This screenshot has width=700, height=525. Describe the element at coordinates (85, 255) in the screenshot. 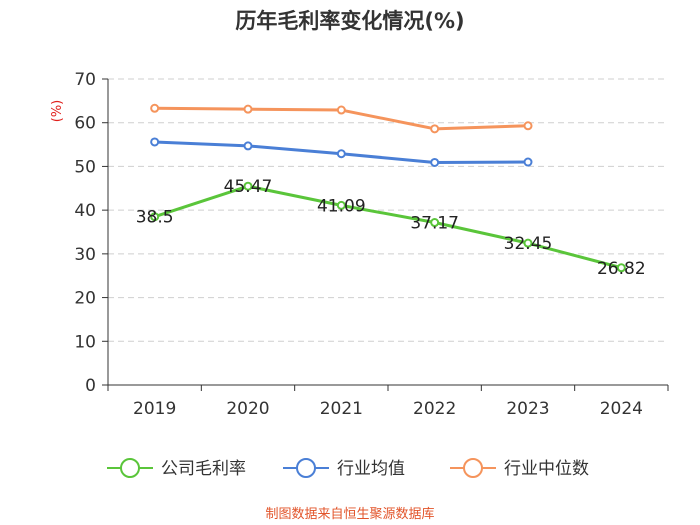

I see `y-tick-label: 30` at that location.